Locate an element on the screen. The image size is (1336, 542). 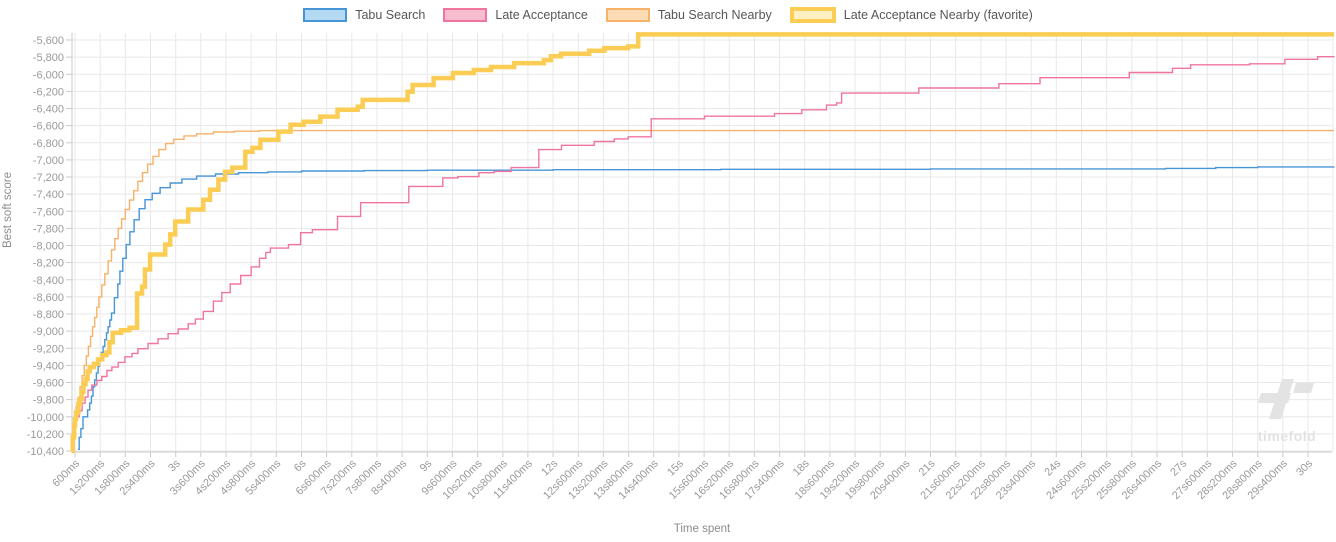
y-axis-title: Best soft score is located at coordinates (8, 210).